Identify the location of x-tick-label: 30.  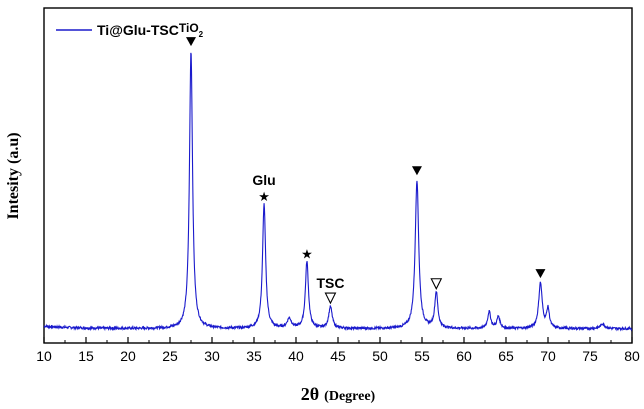
(212, 356).